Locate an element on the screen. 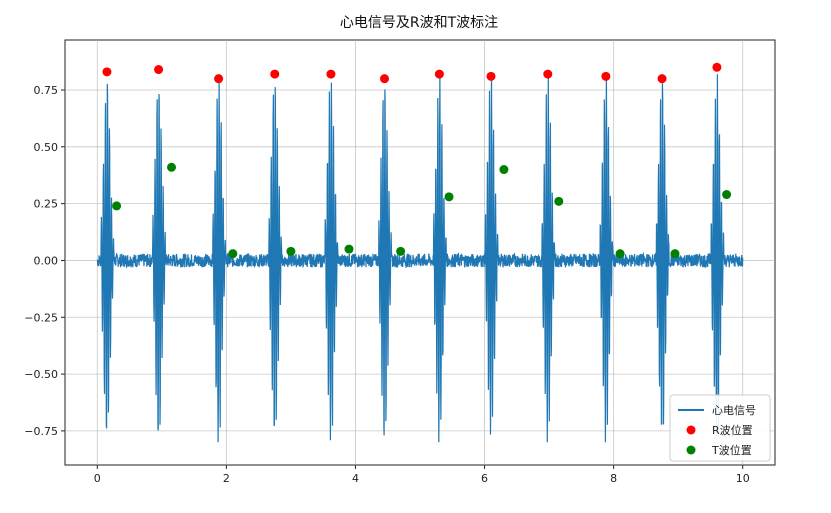  y-tick-label: −0.75 is located at coordinates (41, 431).